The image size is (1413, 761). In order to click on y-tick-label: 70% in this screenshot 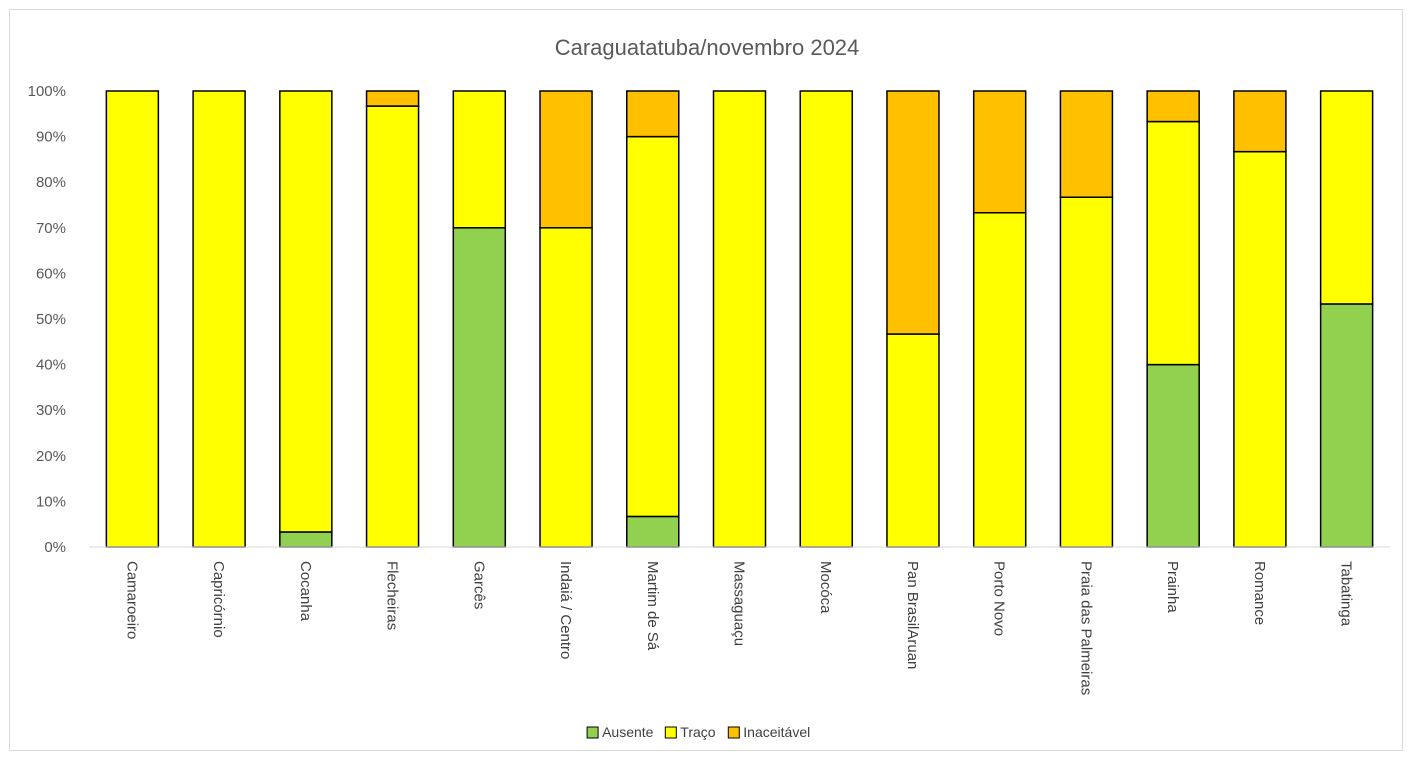, I will do `click(51, 228)`.